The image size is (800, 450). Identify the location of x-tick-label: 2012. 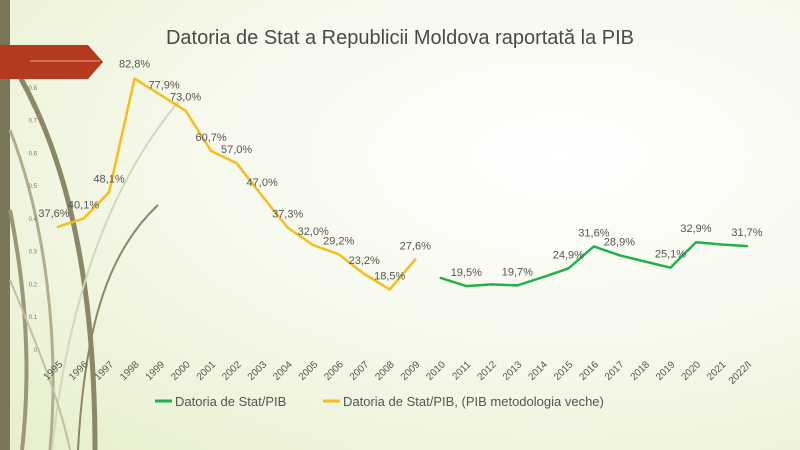
(487, 371).